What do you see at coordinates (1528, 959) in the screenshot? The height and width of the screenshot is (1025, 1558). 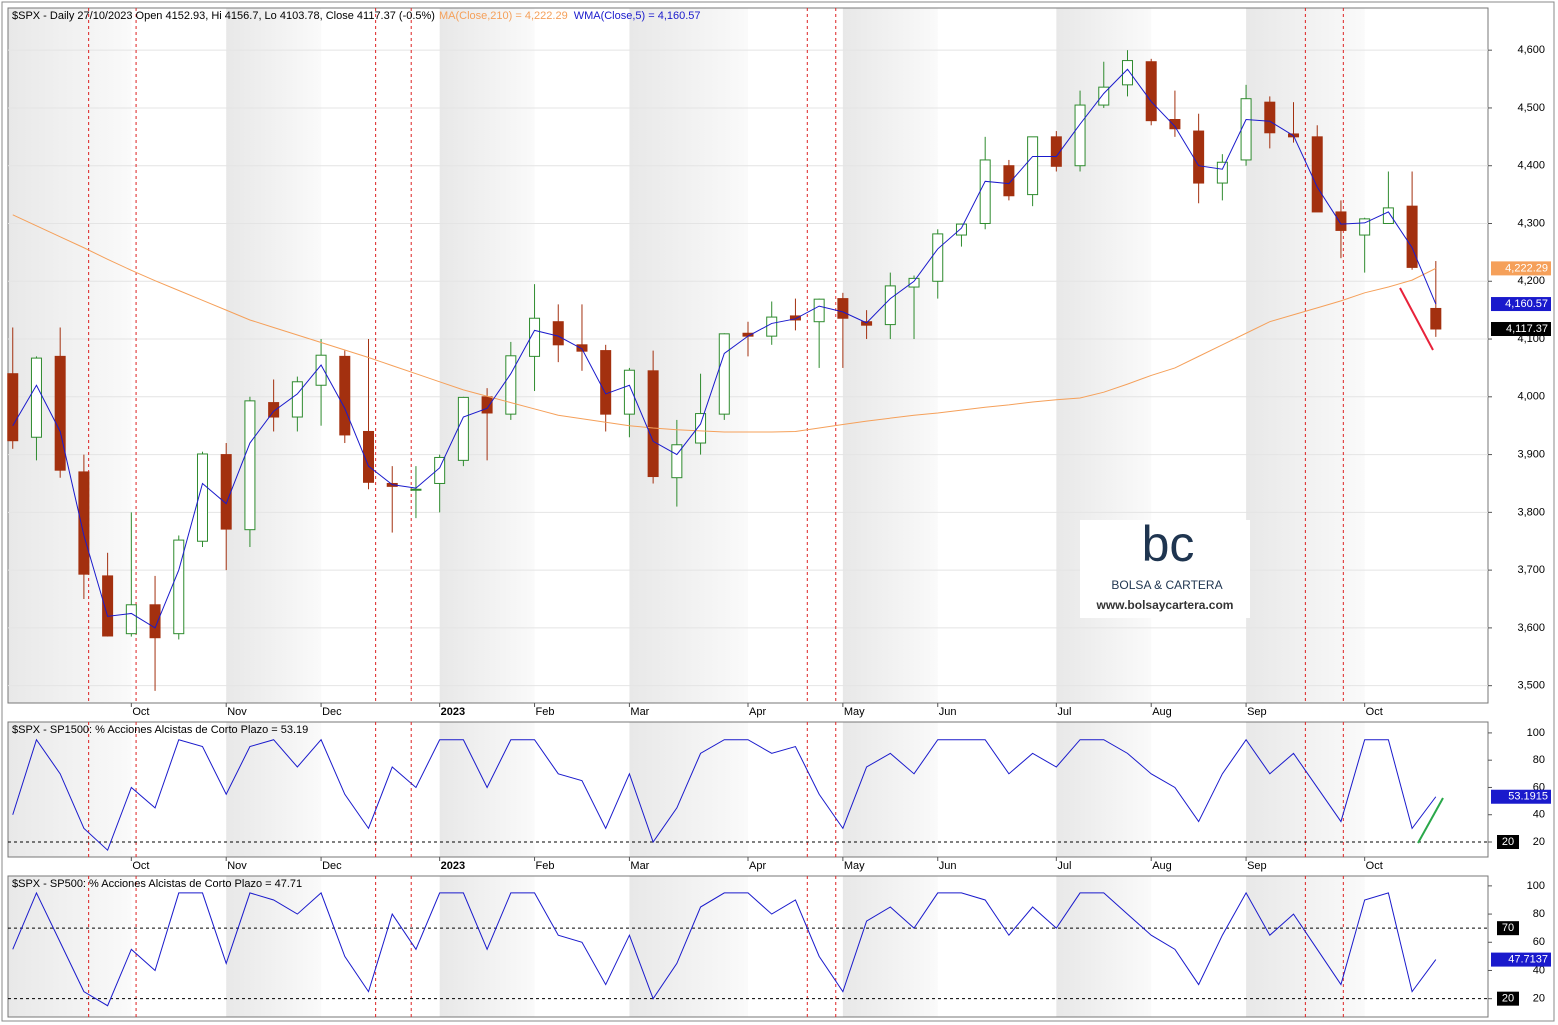 I see `value-tag-label: 47.7137` at bounding box center [1528, 959].